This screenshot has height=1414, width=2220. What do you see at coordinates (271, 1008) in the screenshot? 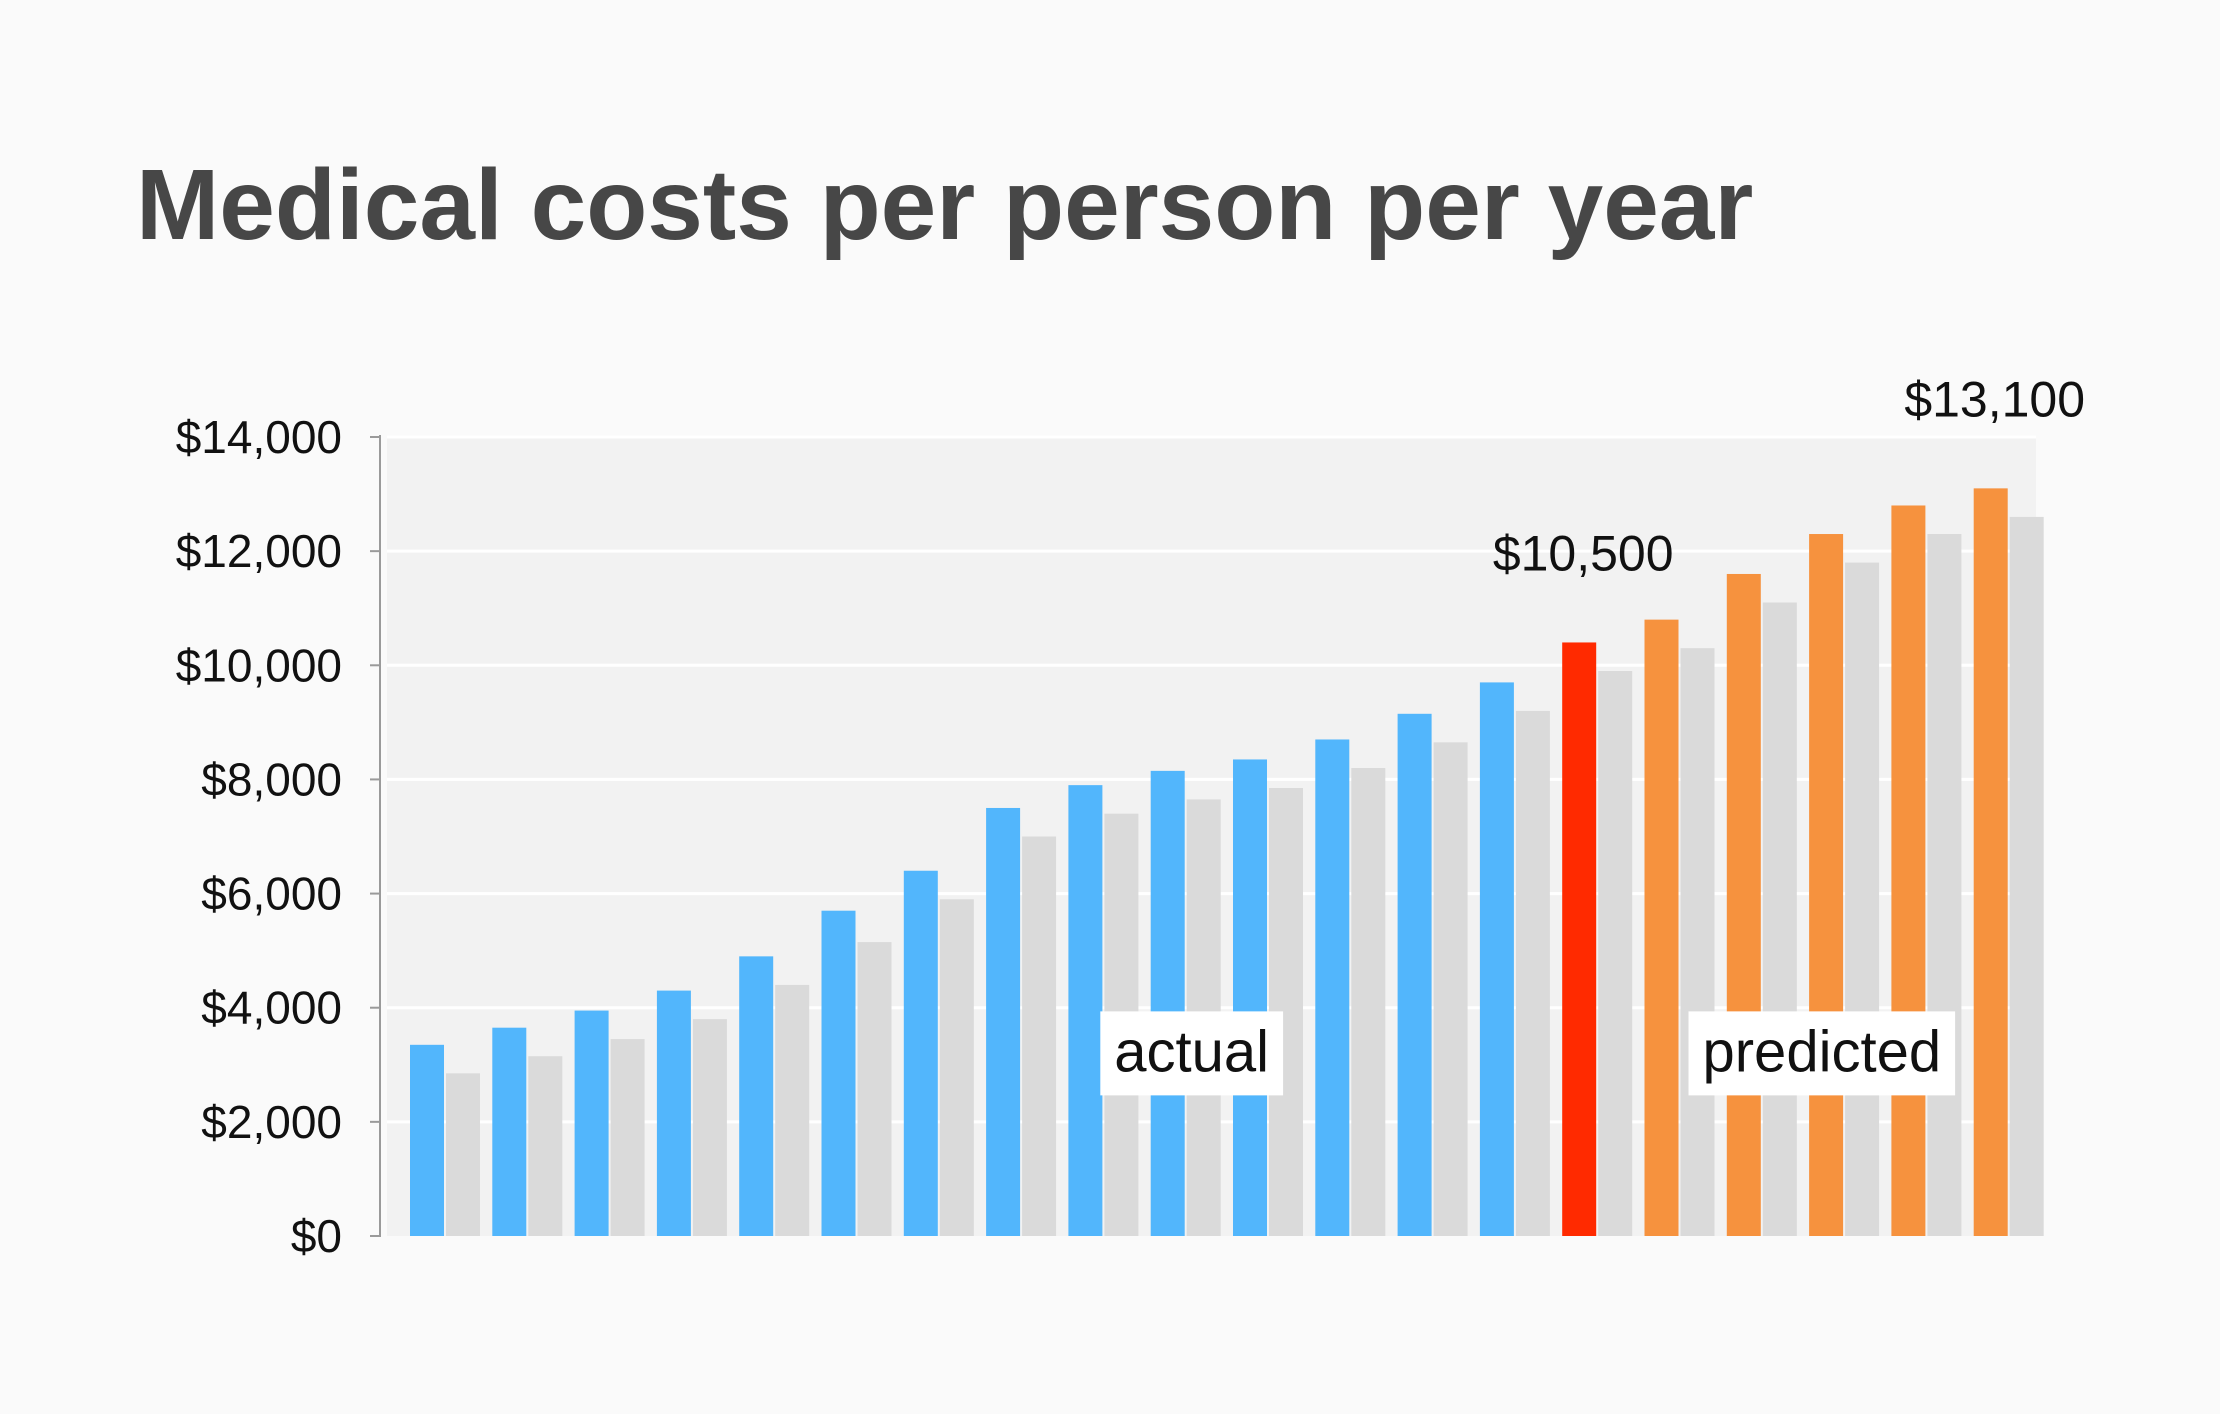
I see `y-tick-label-2: $4,000` at bounding box center [271, 1008].